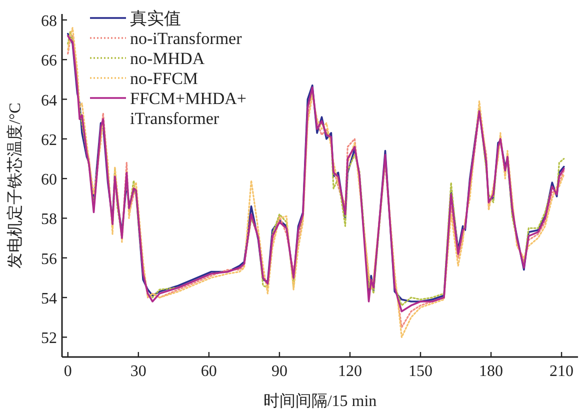 This screenshot has height=412, width=585. Describe the element at coordinates (491, 371) in the screenshot. I see `x-tick-label: 180` at that location.